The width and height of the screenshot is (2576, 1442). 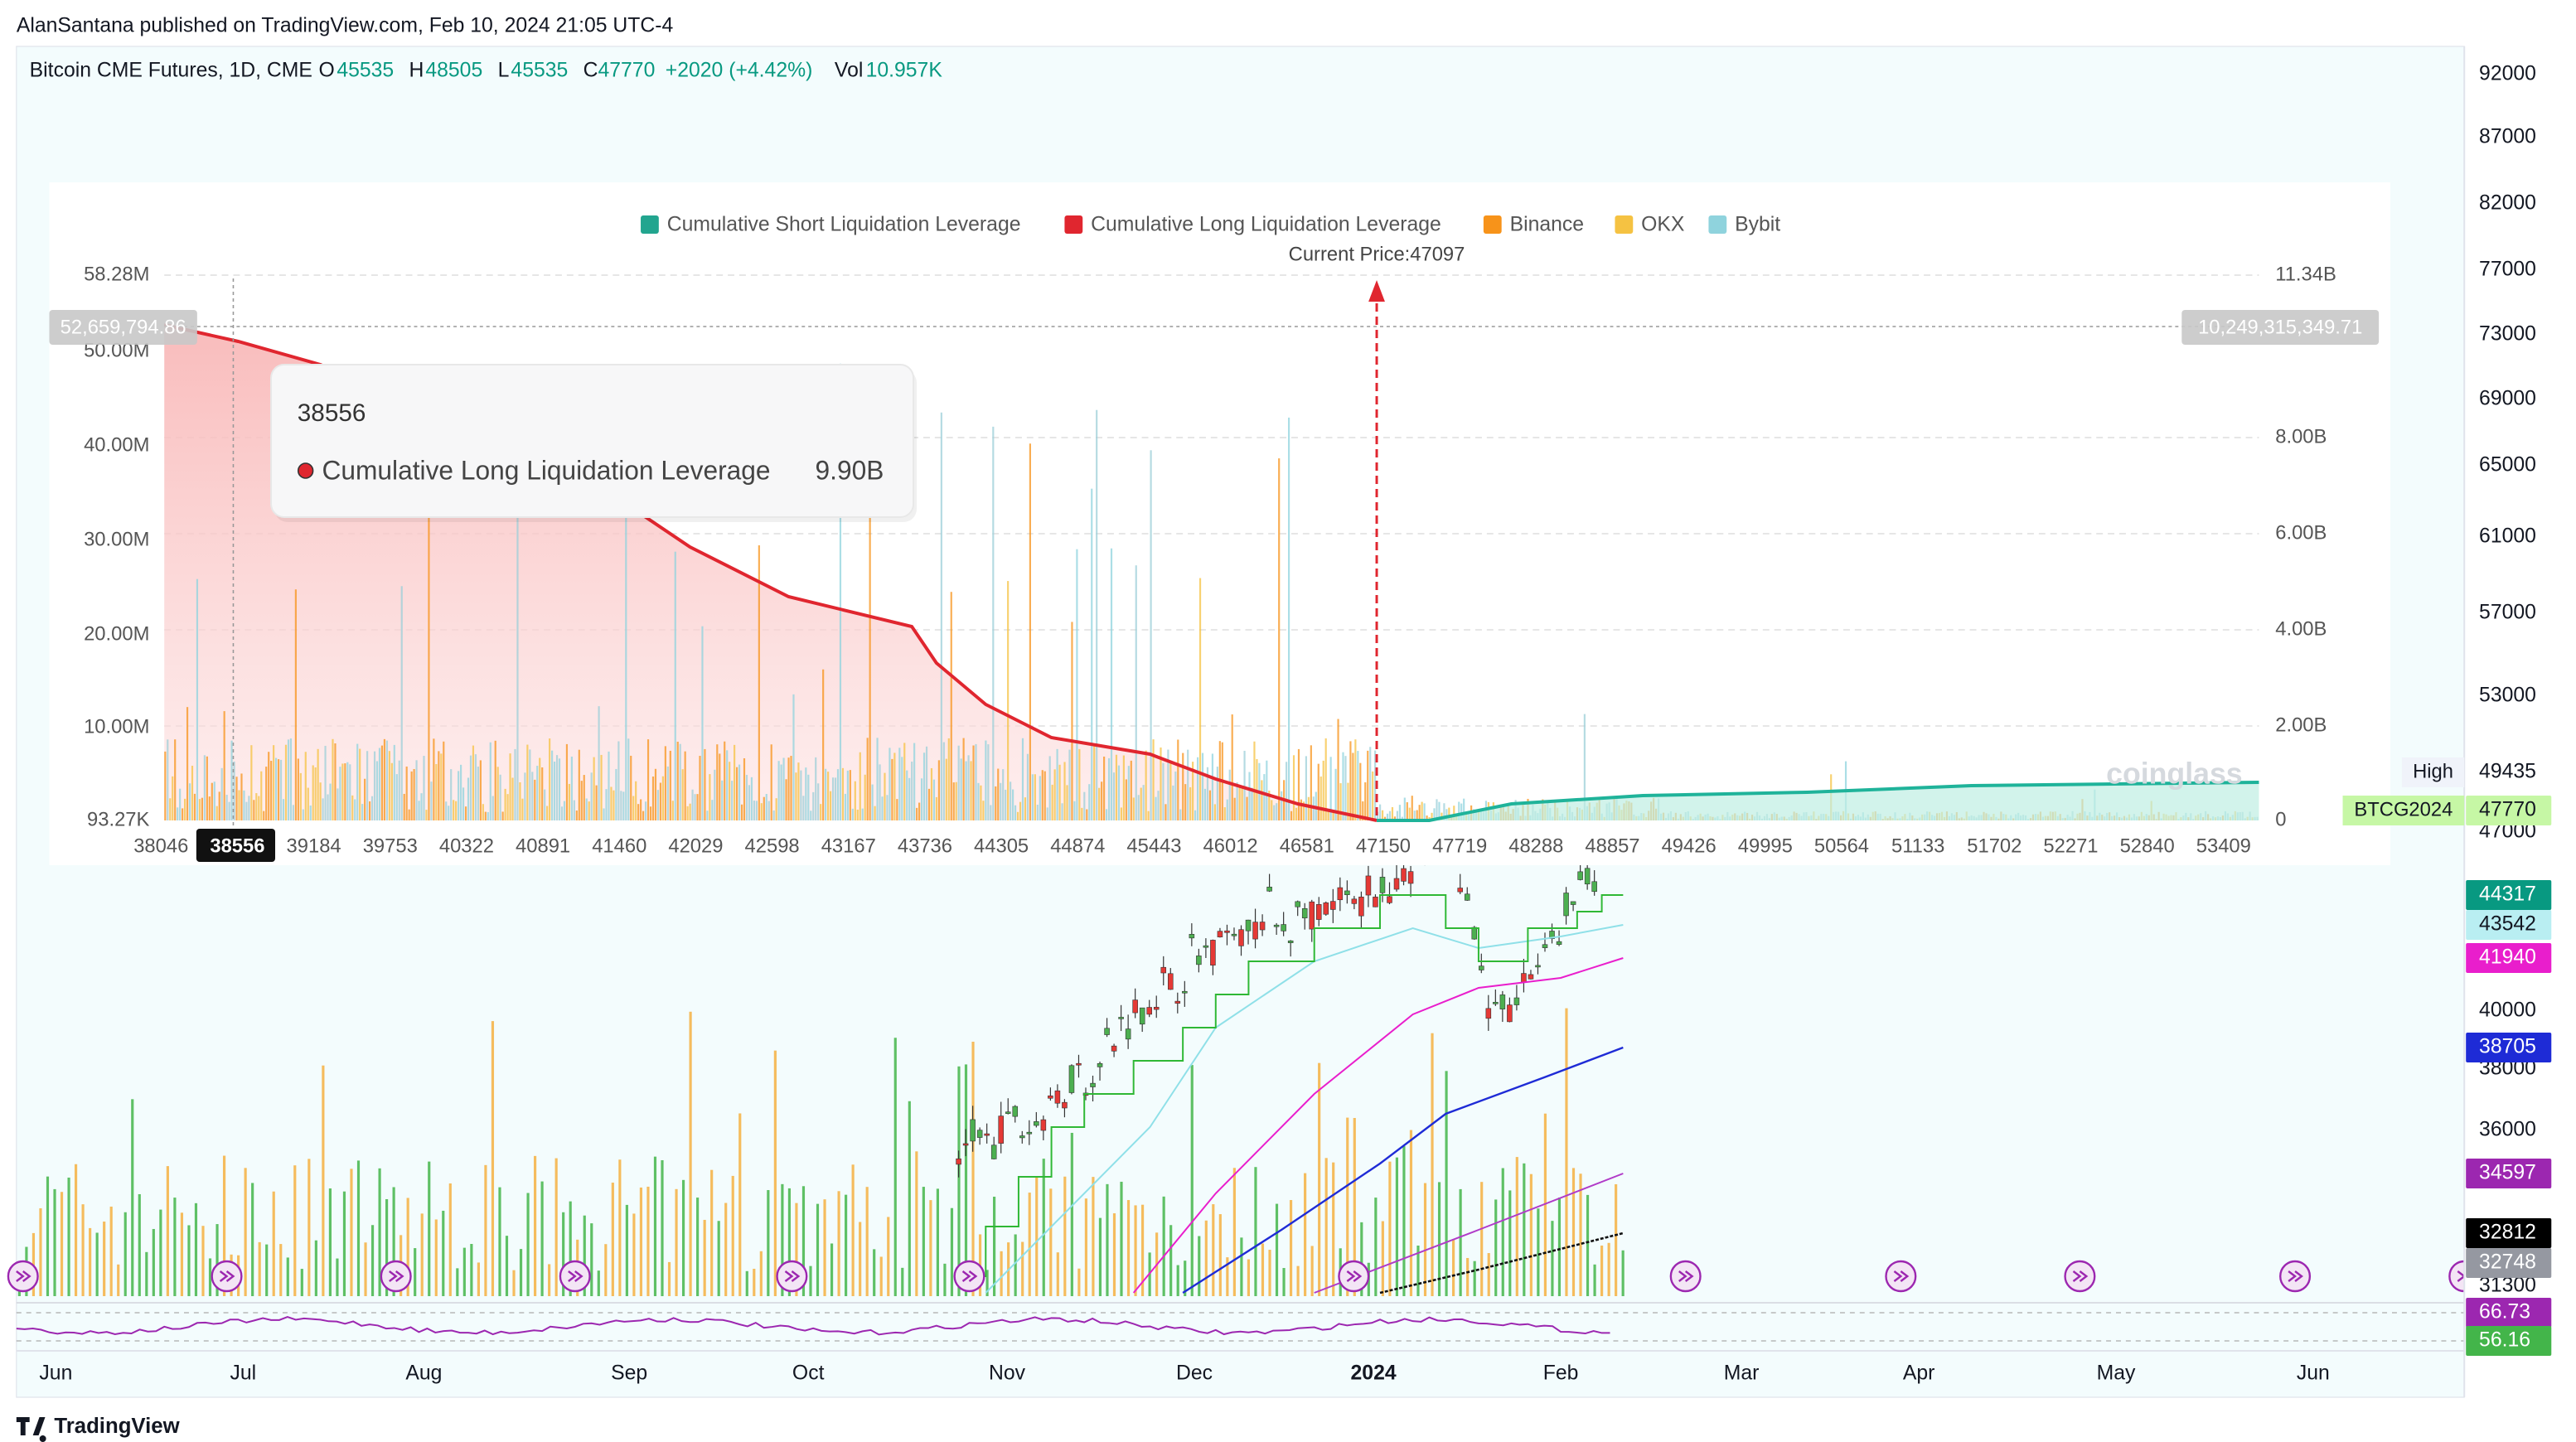 I want to click on current-price: Current Price:47097, so click(x=1377, y=254).